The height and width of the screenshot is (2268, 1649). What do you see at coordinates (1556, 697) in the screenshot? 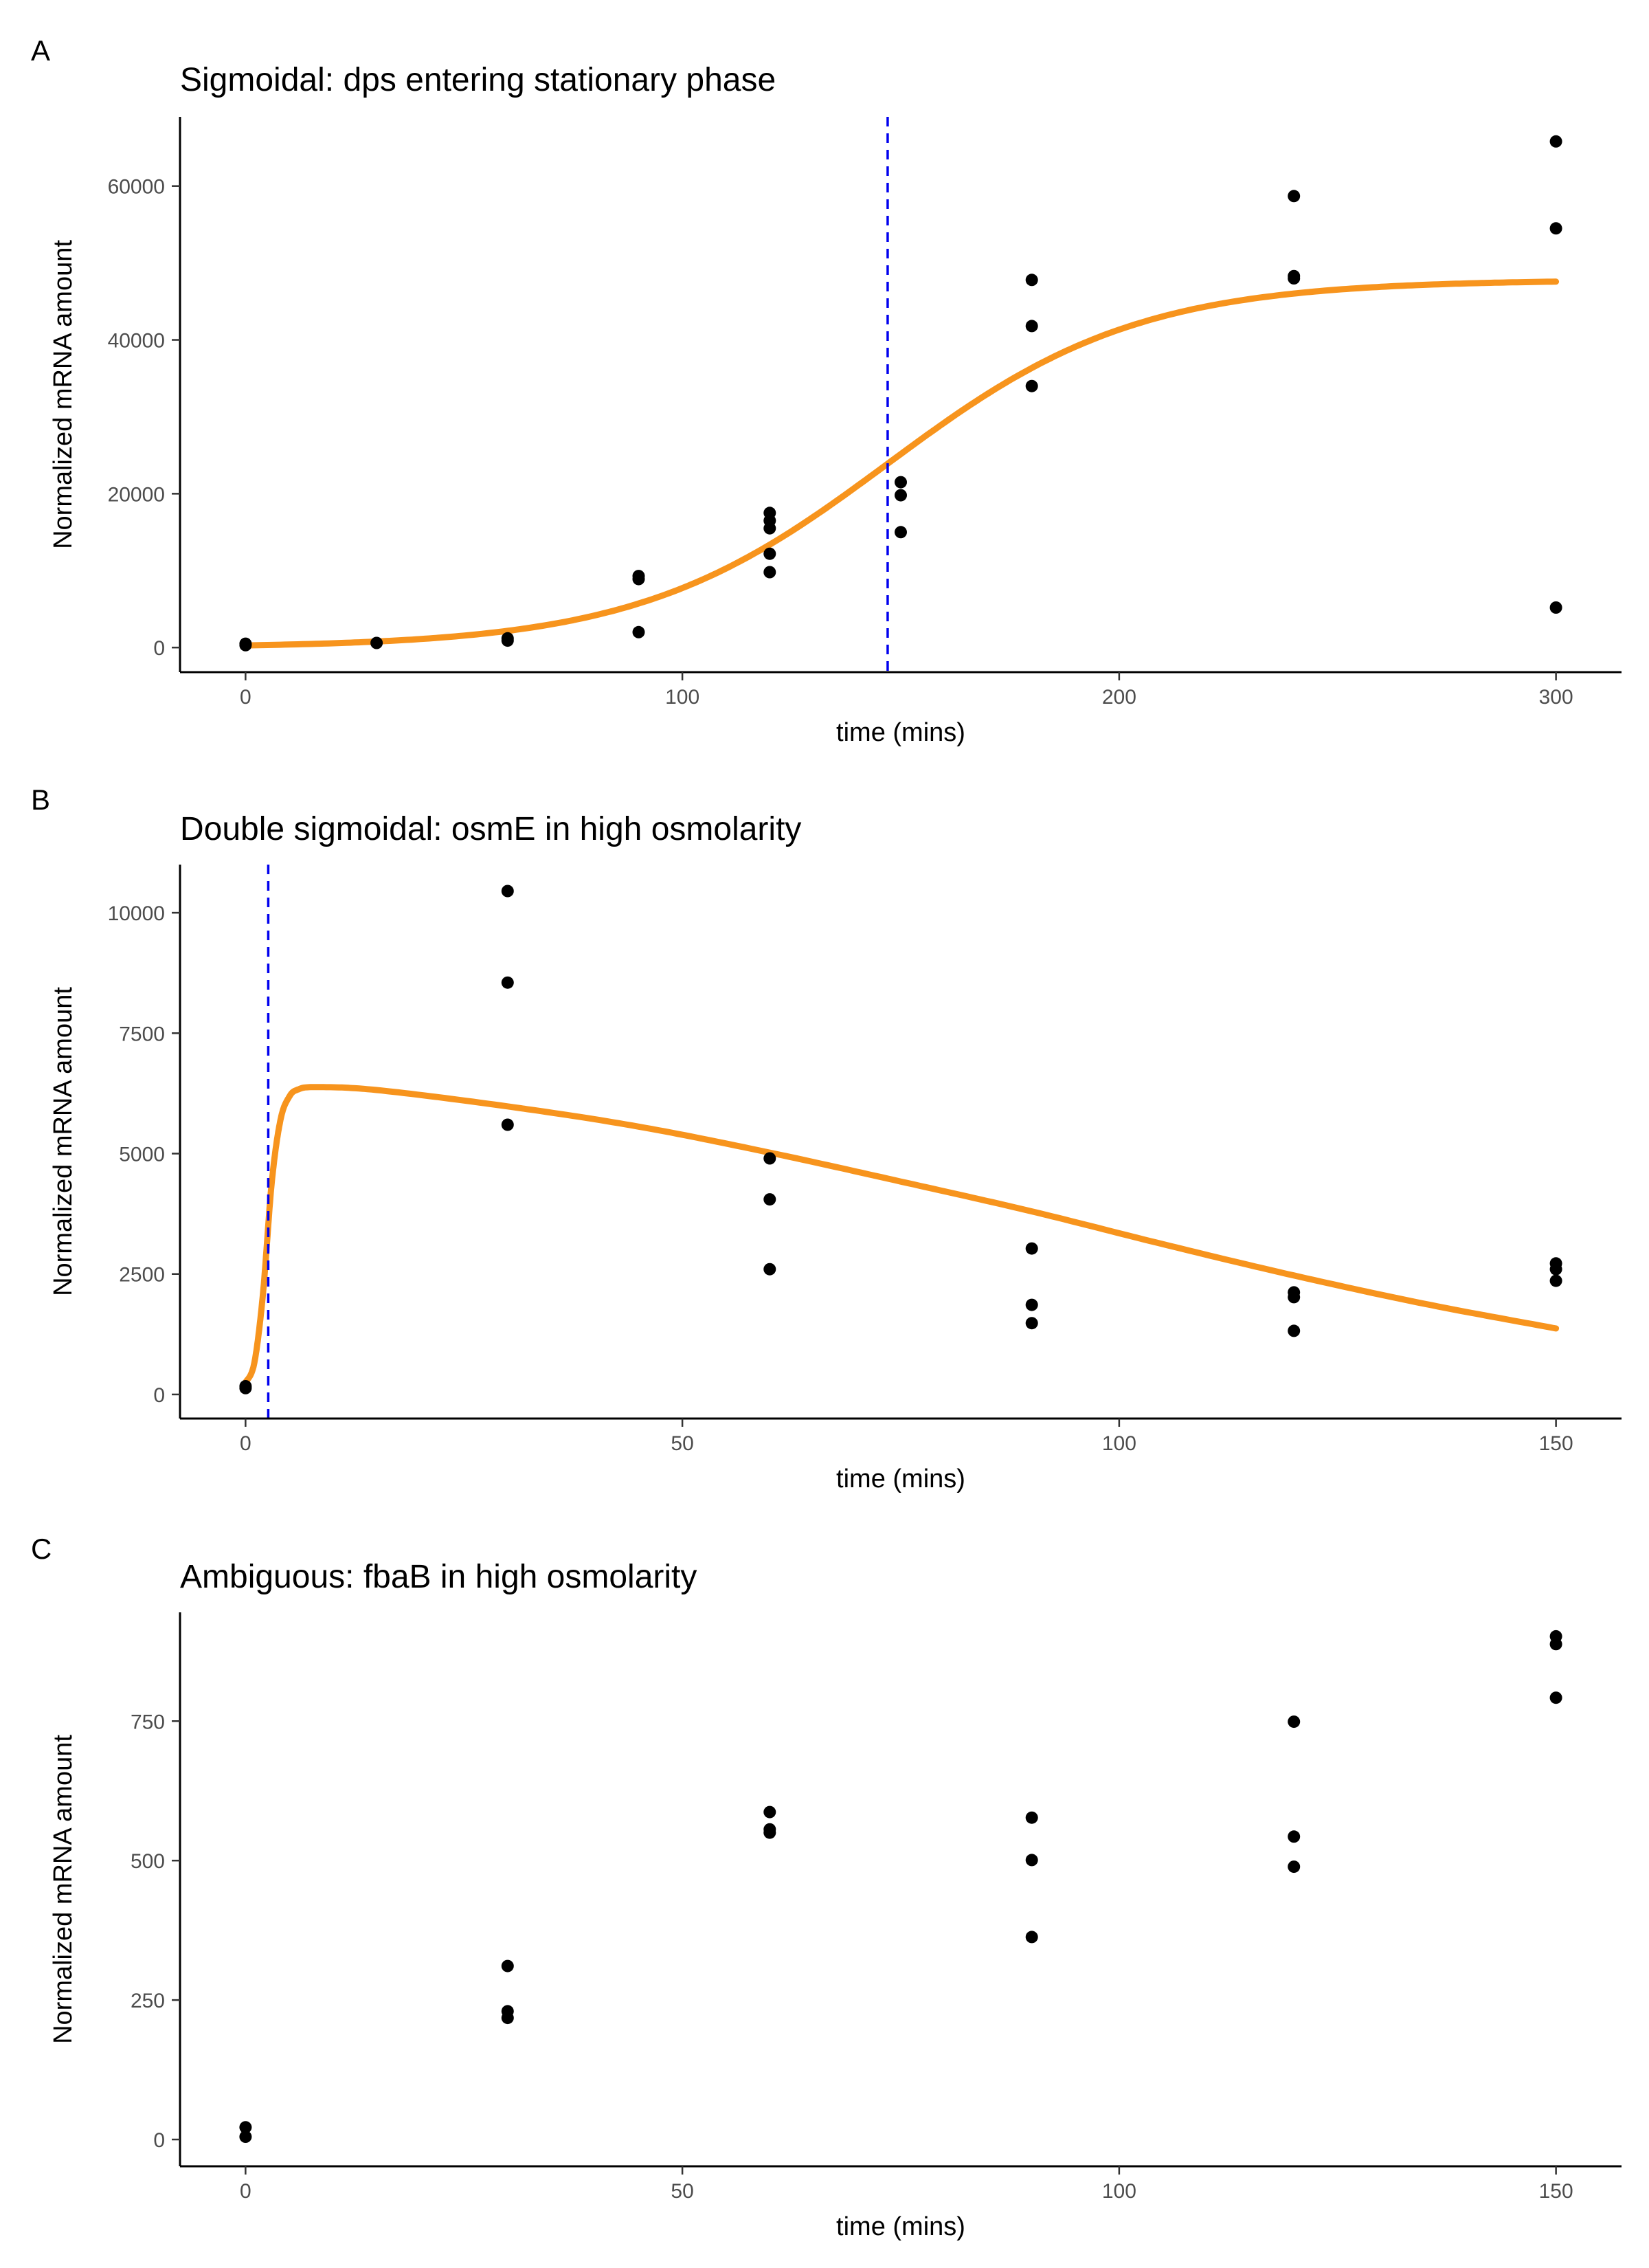
I see `x-tick-label: 300` at bounding box center [1556, 697].